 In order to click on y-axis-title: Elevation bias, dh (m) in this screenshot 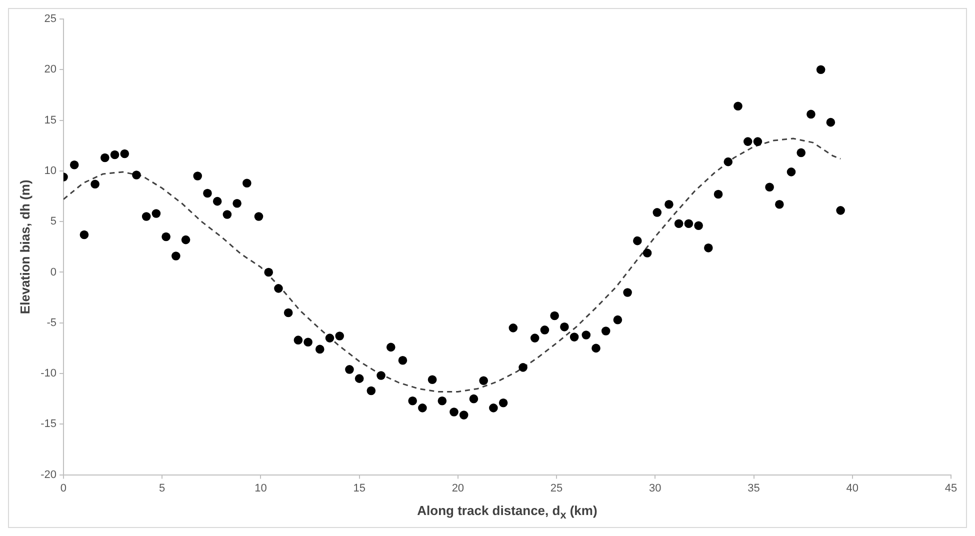, I will do `click(24, 247)`.